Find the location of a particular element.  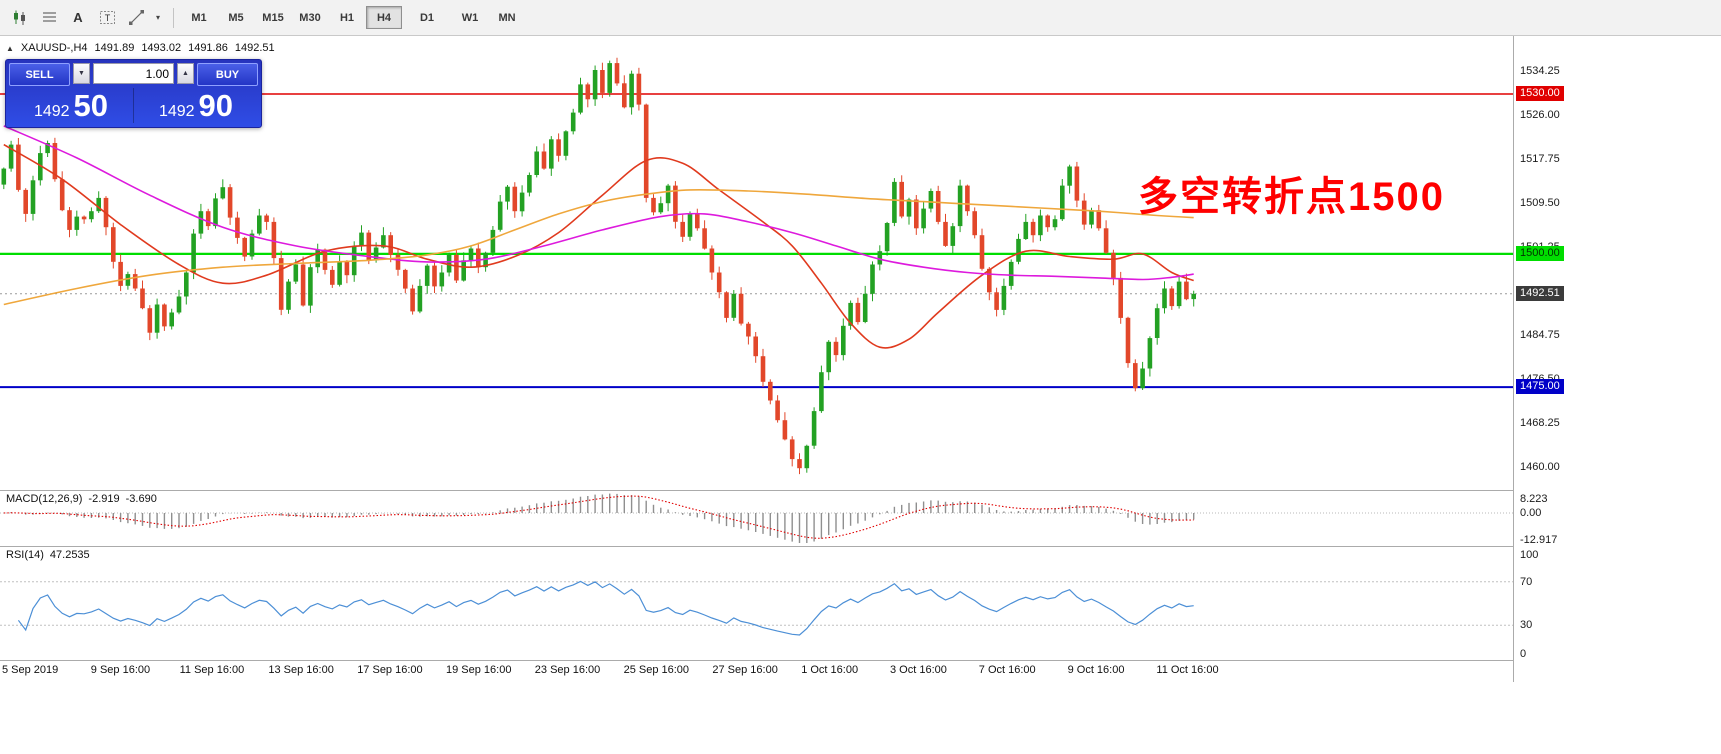

ohlc-close: 1492.51 is located at coordinates (254, 48).